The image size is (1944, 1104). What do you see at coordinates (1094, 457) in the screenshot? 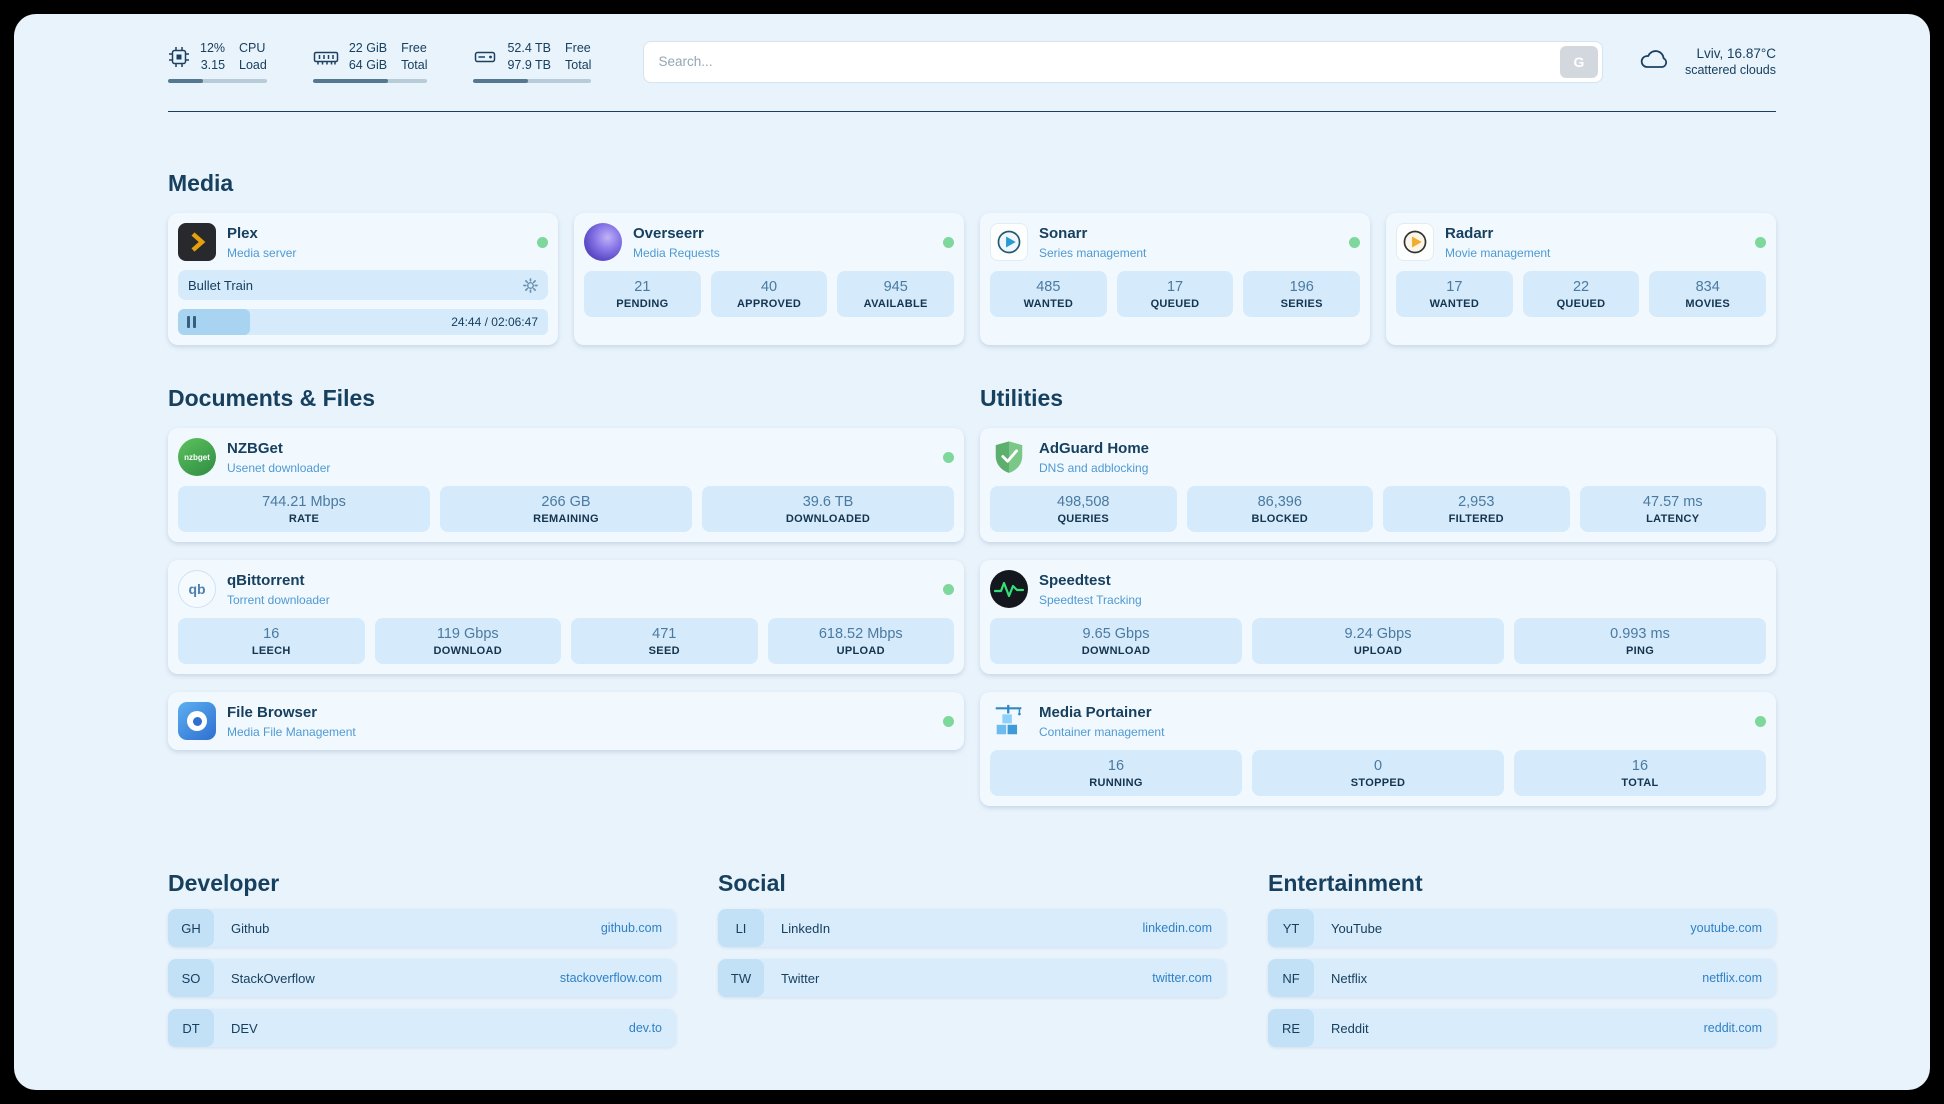
I see `adguard-link: AdGuard Home DNS and adblocking` at bounding box center [1094, 457].